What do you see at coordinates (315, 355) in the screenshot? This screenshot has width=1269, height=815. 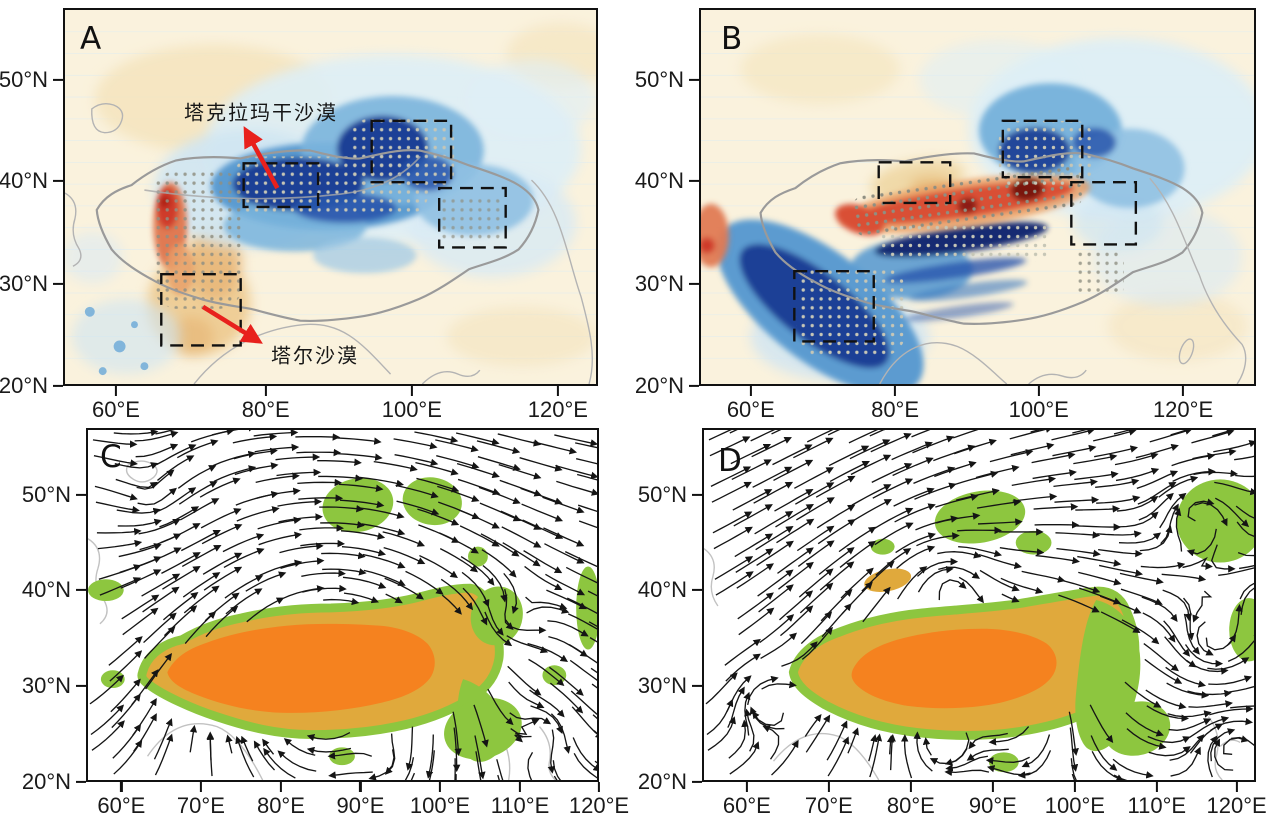 I see `thar-desert-label: 塔尔沙漠` at bounding box center [315, 355].